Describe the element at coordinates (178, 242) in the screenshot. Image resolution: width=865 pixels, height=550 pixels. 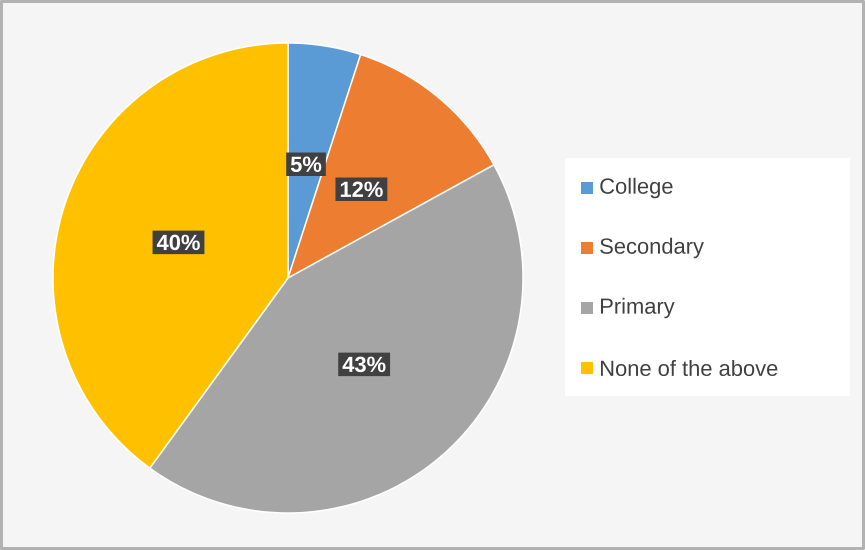
I see `data-label: 40%` at that location.